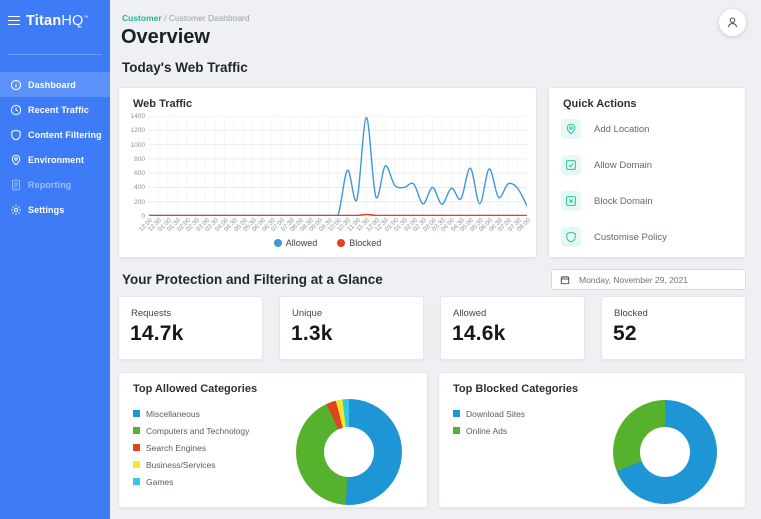 The image size is (761, 519). I want to click on sidebar-item-content-filtering: Content Filtering, so click(55, 134).